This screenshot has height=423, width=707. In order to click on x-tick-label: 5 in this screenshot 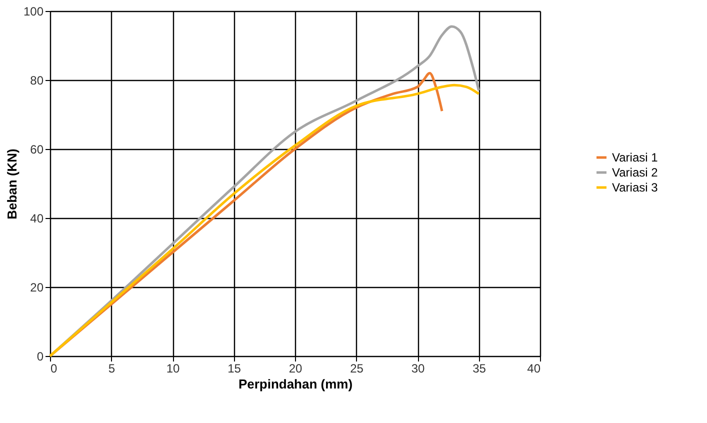, I will do `click(112, 369)`.